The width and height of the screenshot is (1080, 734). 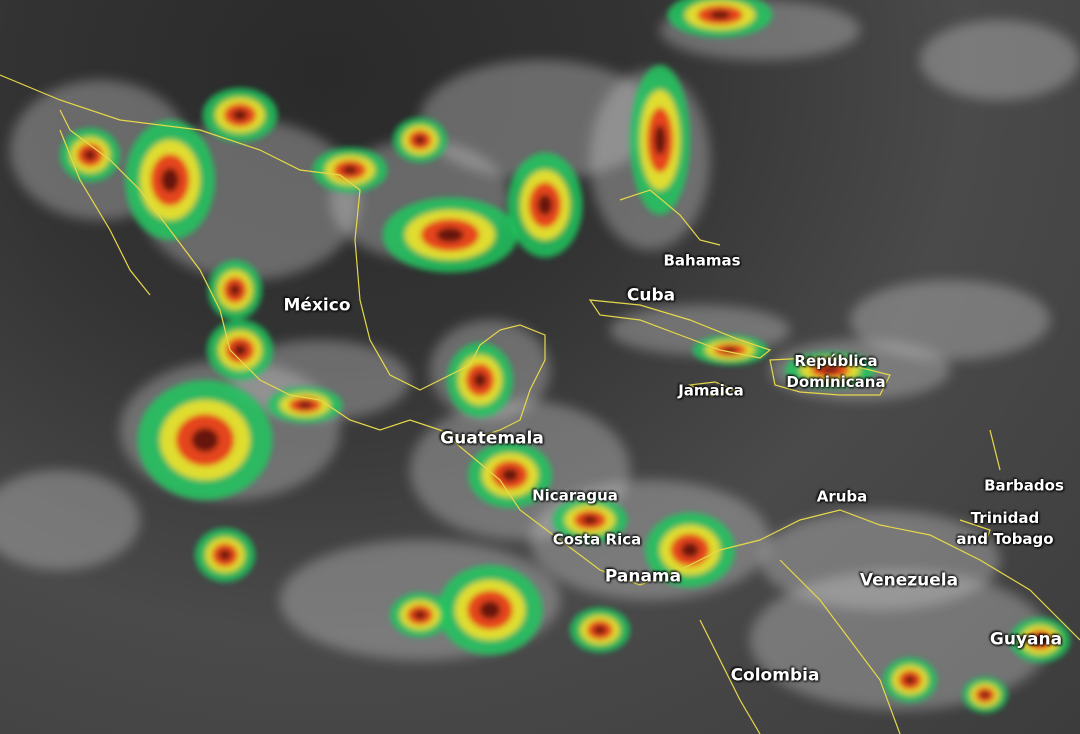 I want to click on label-cuba: Cuba, so click(x=651, y=295).